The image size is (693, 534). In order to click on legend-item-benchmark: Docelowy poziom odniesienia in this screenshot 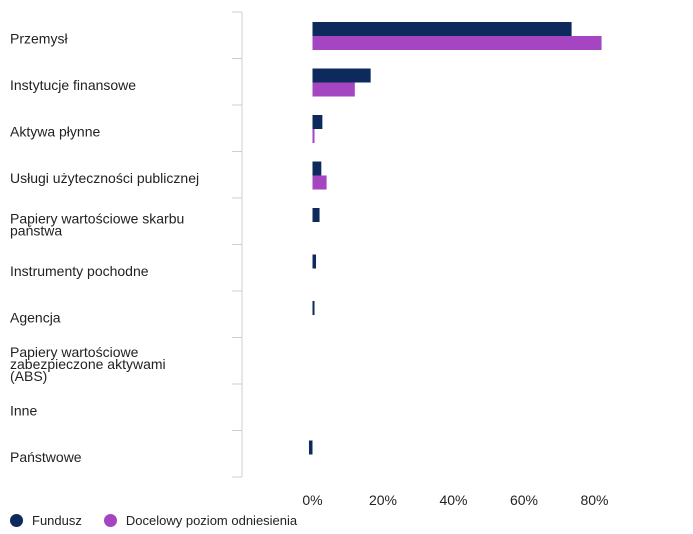, I will do `click(200, 520)`.